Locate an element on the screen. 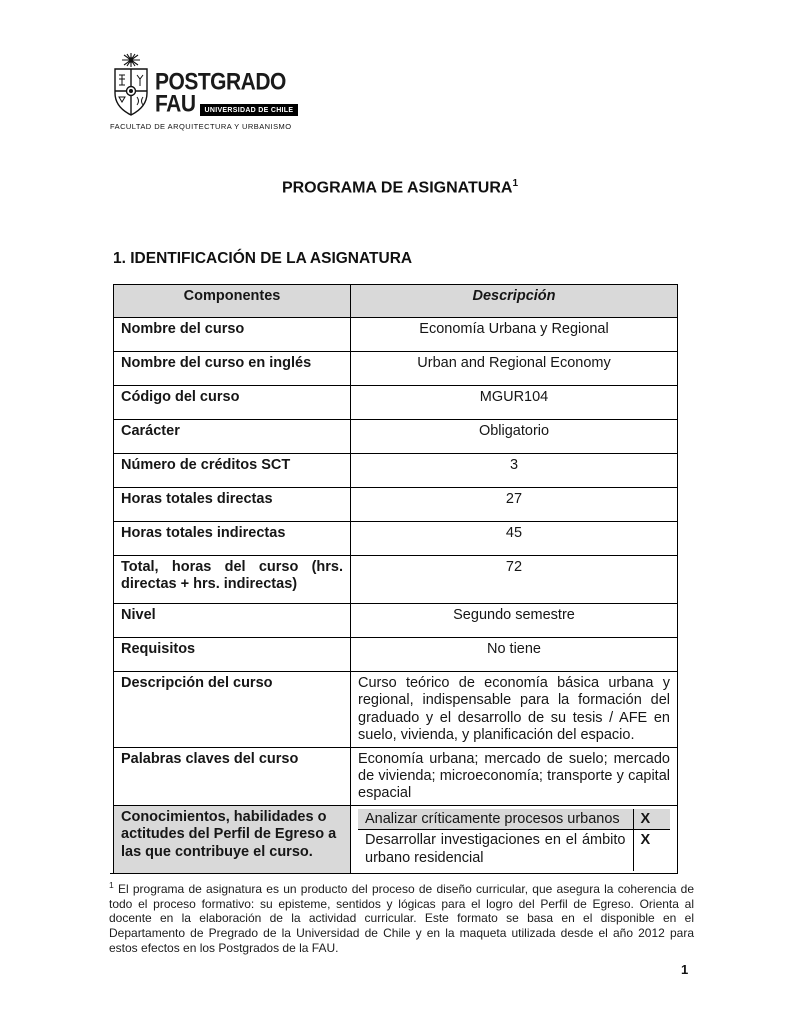 The height and width of the screenshot is (1035, 800). header-descripcion: Descripción is located at coordinates (514, 301).